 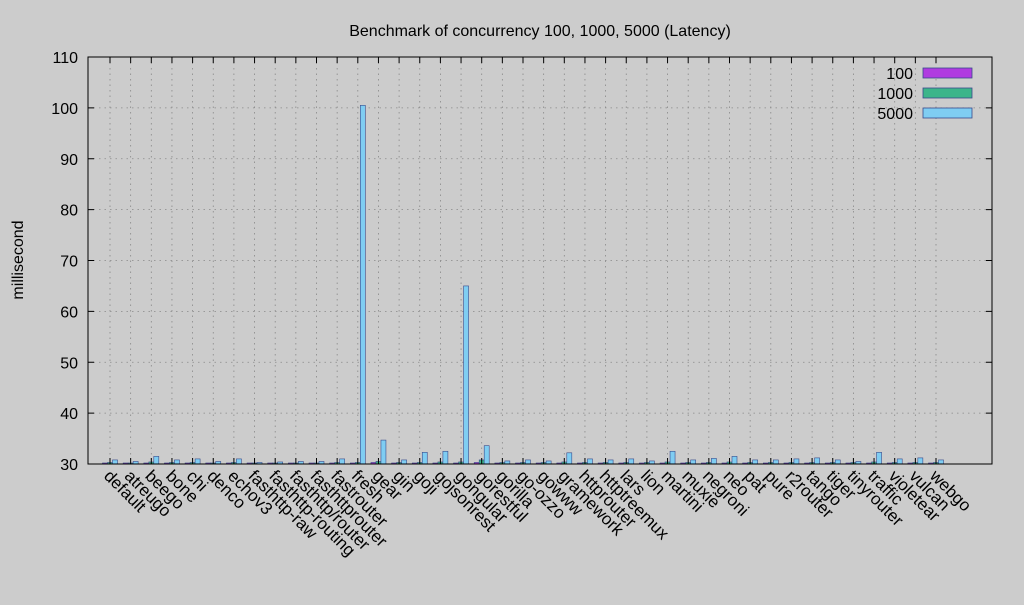 What do you see at coordinates (899, 461) in the screenshot?
I see `bar-5000-violetear` at bounding box center [899, 461].